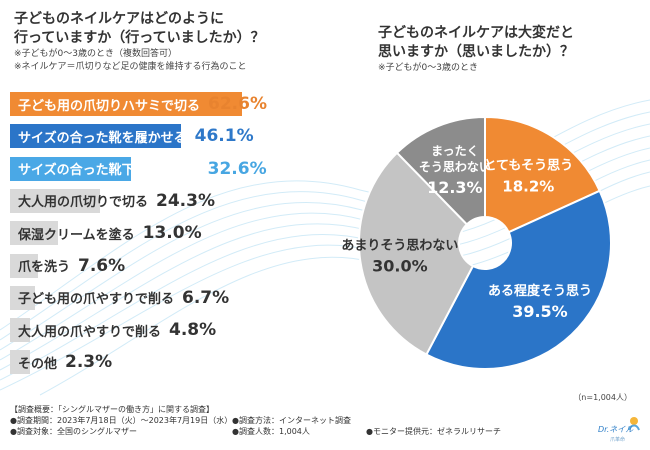 The width and height of the screenshot is (650, 450). I want to click on left-note2: ※ネイルケア＝爪切りなど足の健康を維持する行為のこと, so click(130, 67).